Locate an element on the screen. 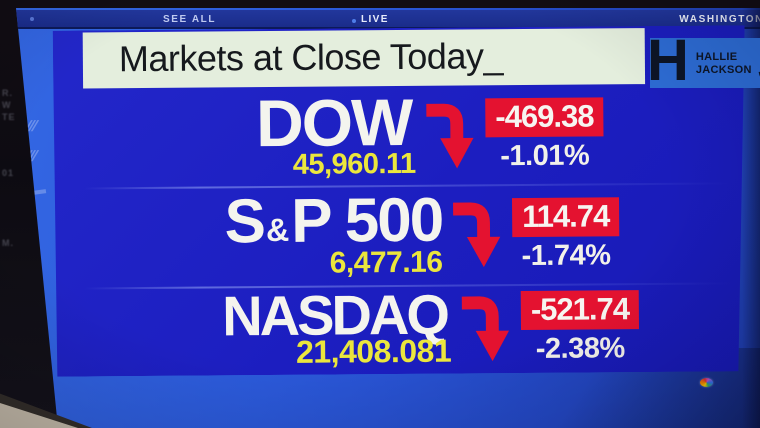 This screenshot has width=760, height=428. nbc-news-now-vertical-label: NBC NEWS NOW is located at coordinates (32, 278).